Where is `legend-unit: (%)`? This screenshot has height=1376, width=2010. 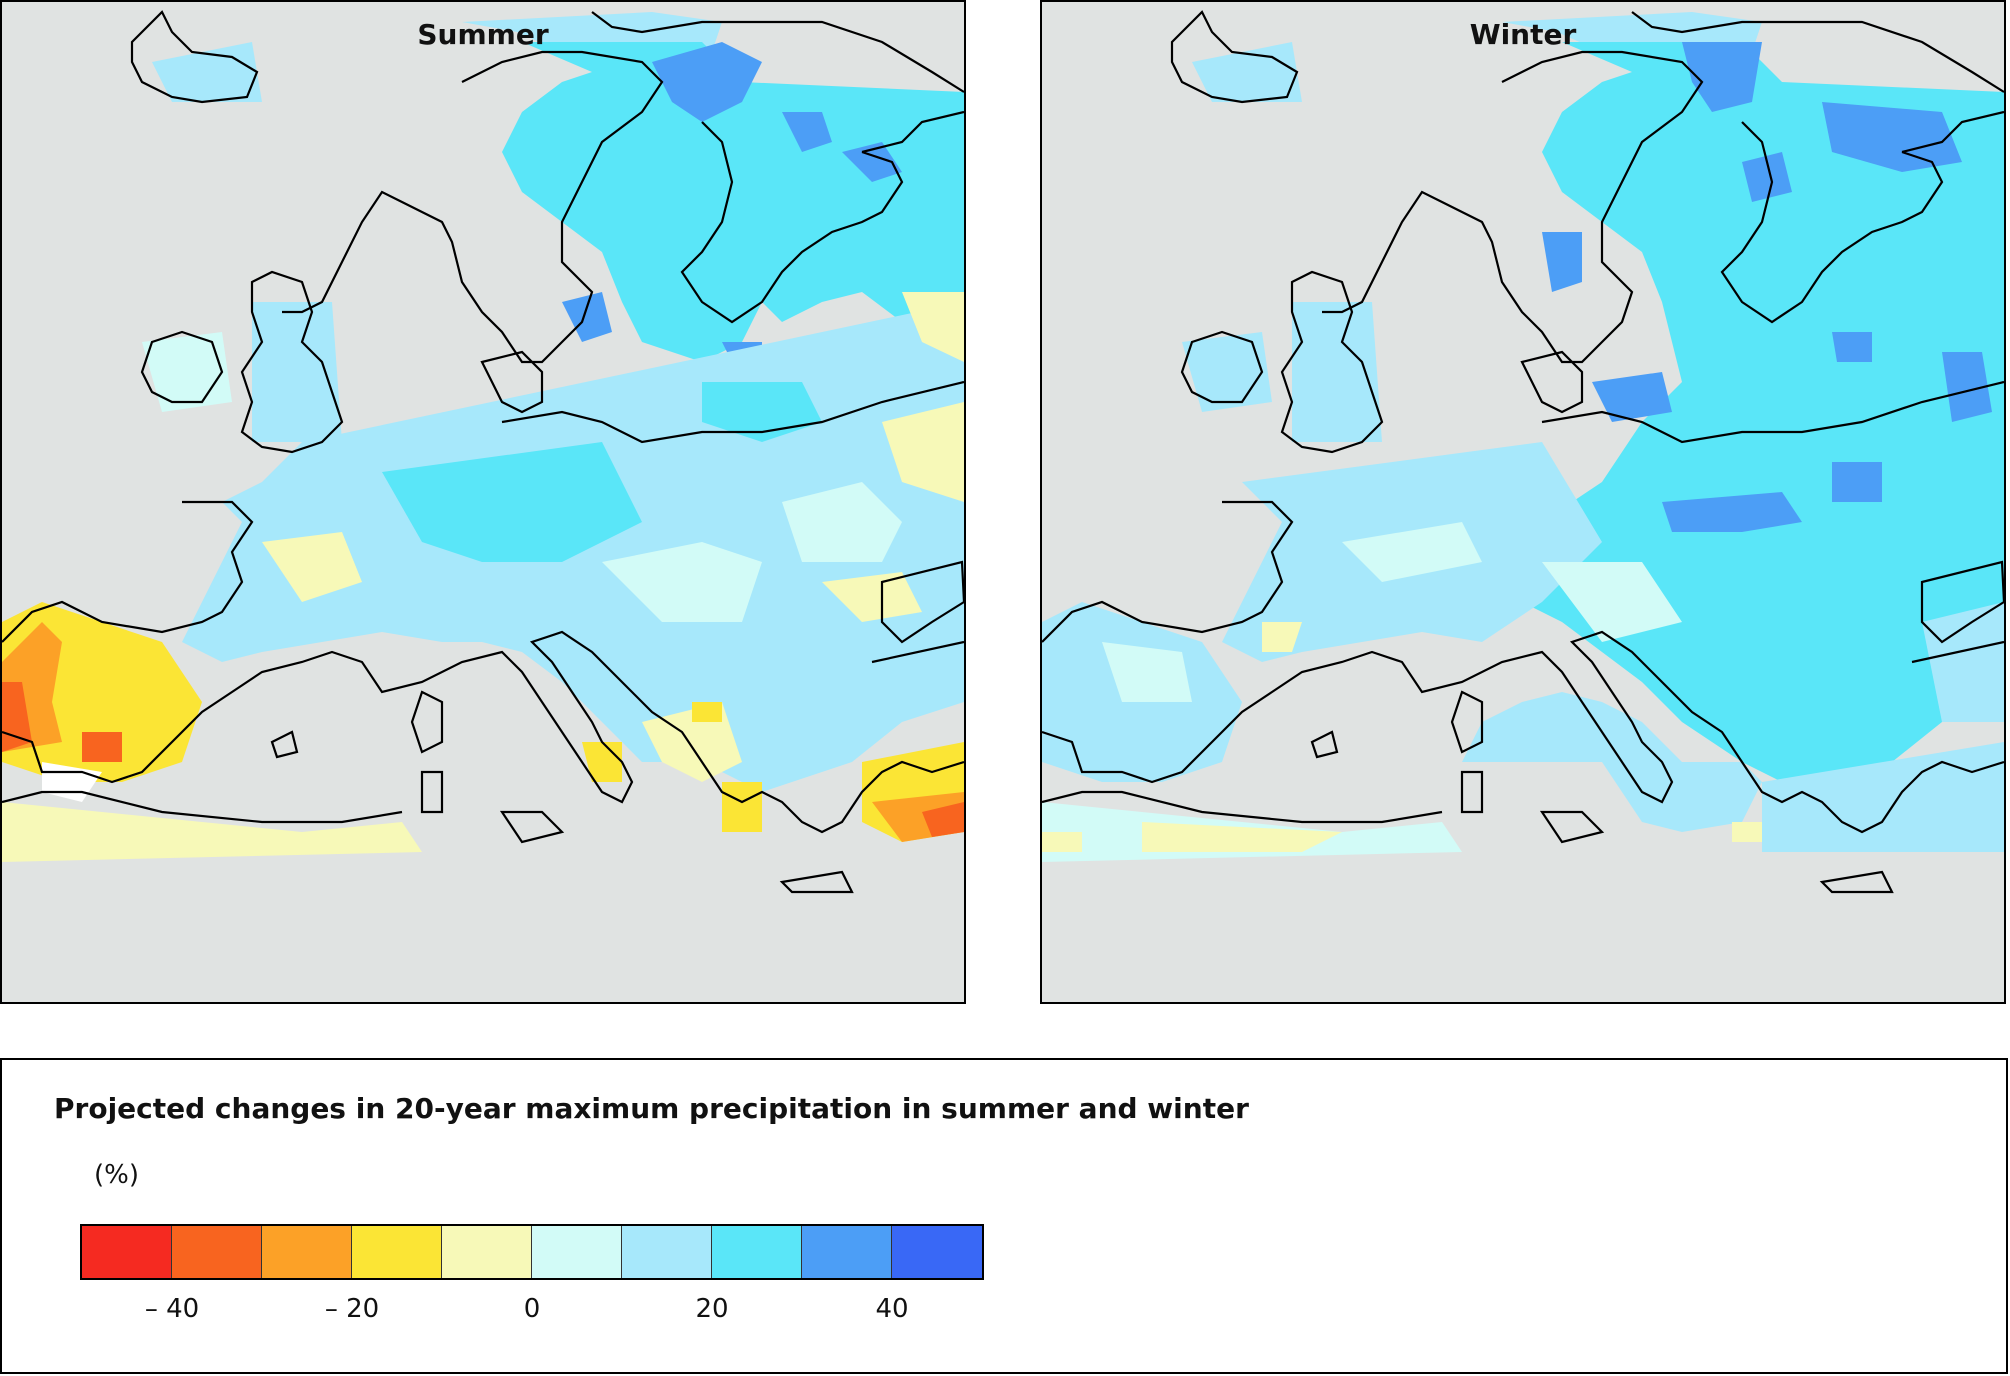 legend-unit: (%) is located at coordinates (116, 1175).